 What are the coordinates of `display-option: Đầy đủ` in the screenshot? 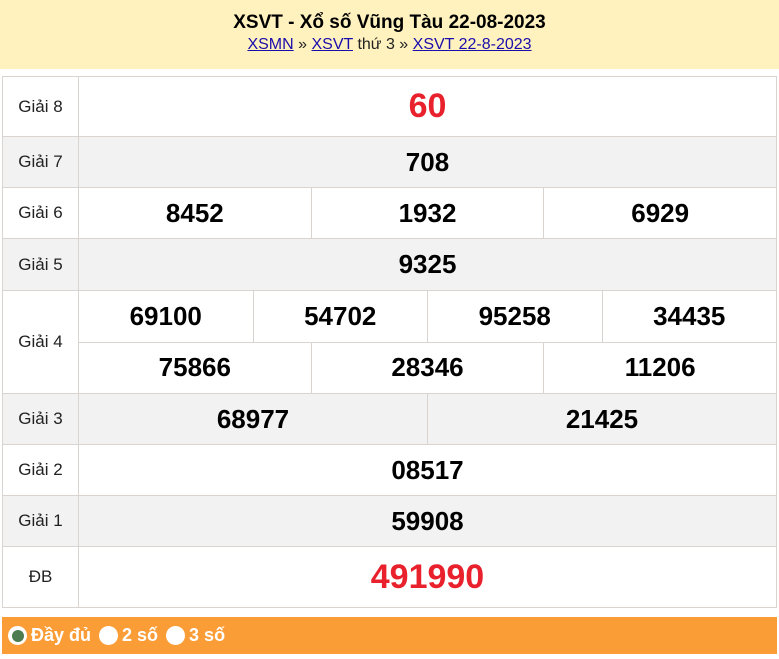 It's located at (49, 635).